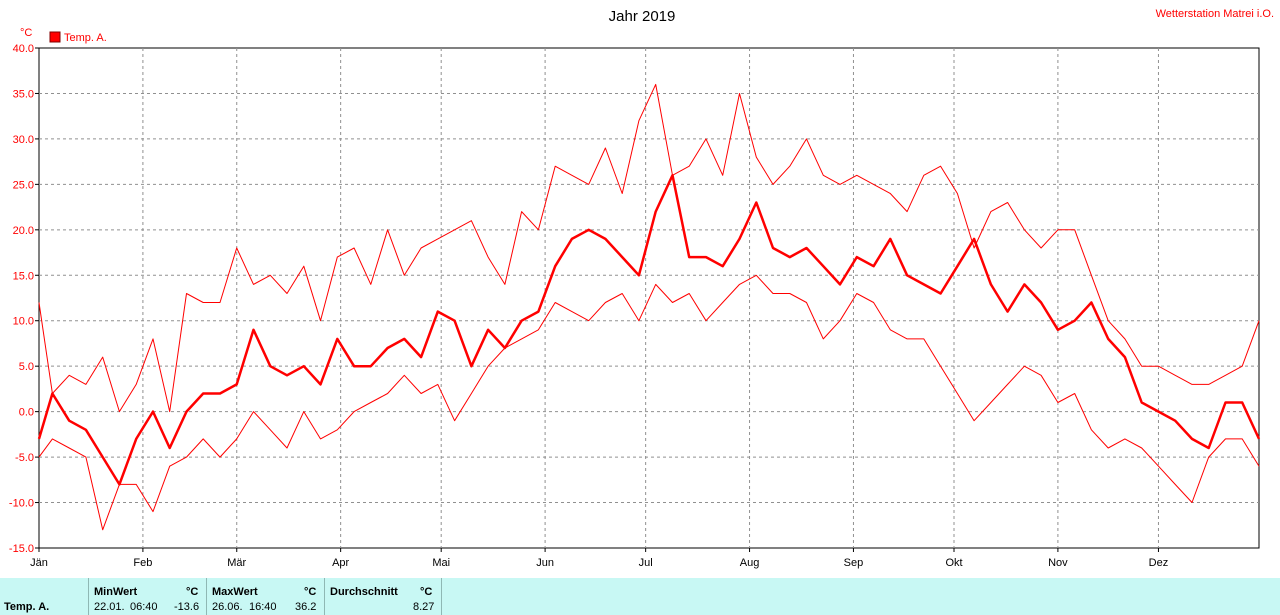  I want to click on chart-title: Jahr 2019, so click(642, 16).